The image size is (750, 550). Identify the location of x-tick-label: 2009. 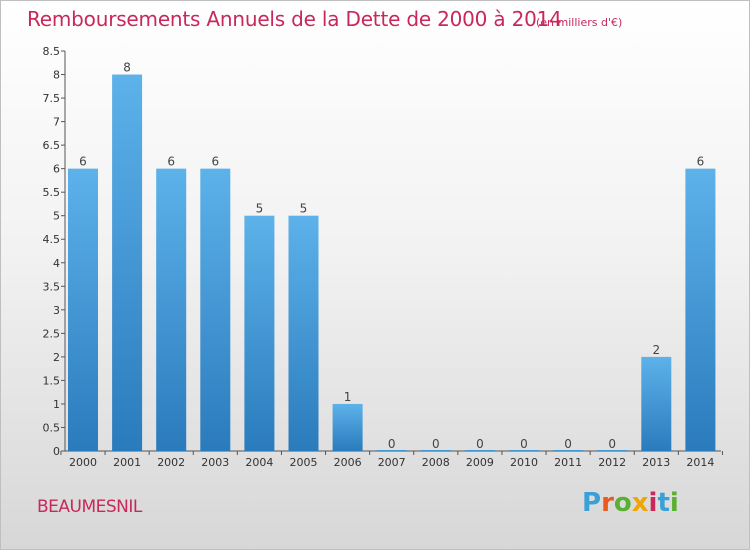
(480, 462).